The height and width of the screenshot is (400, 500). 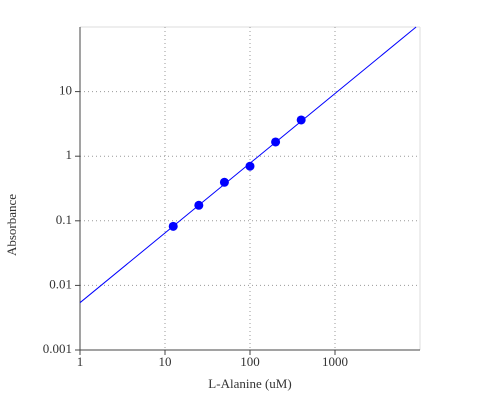 What do you see at coordinates (249, 383) in the screenshot?
I see `x-axis-label: L-Alanine (uM)` at bounding box center [249, 383].